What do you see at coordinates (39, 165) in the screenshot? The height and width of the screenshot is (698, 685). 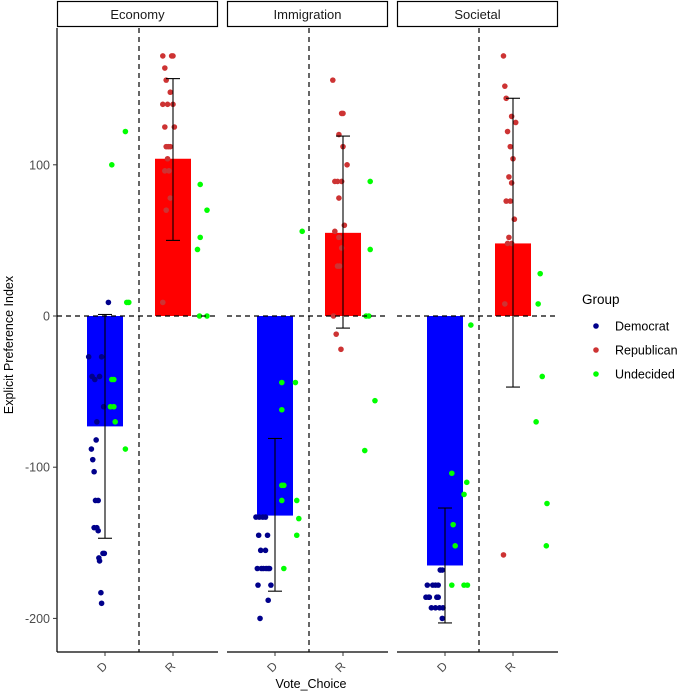 I see `y-tick-label: 100` at bounding box center [39, 165].